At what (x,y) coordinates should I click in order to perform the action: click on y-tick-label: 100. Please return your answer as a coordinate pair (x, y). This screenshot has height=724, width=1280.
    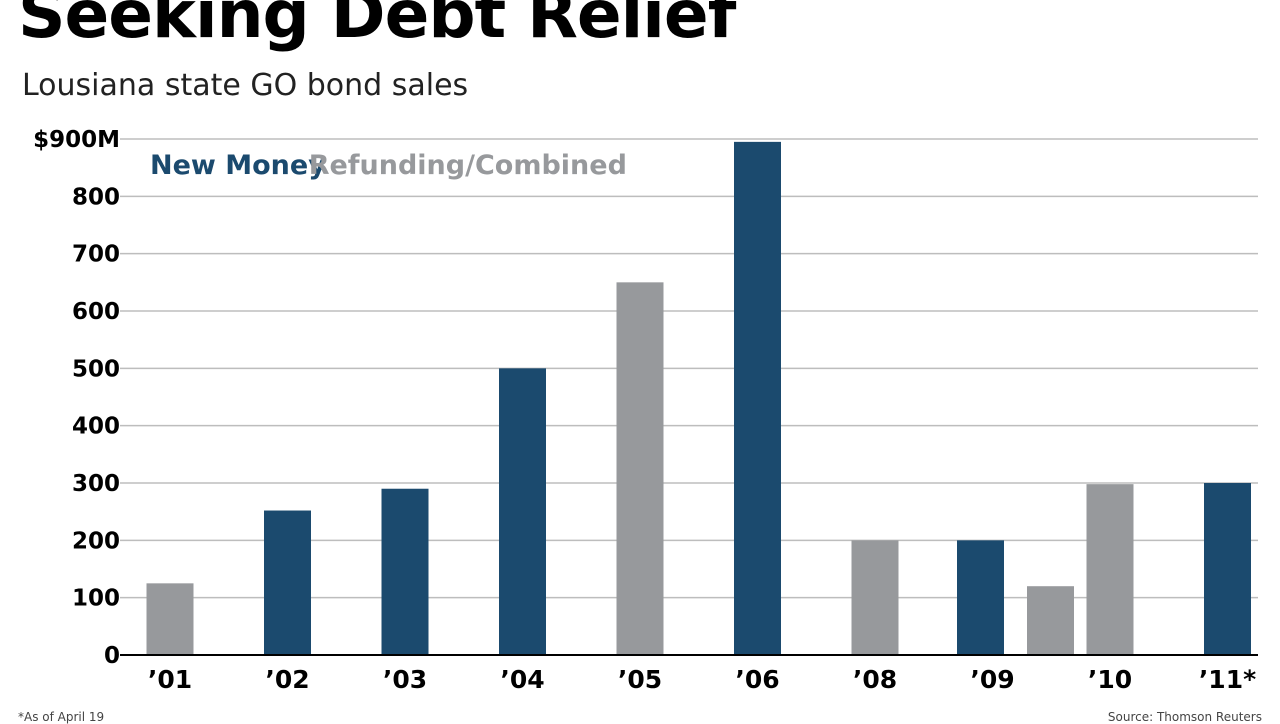
    Looking at the image, I should click on (96, 599).